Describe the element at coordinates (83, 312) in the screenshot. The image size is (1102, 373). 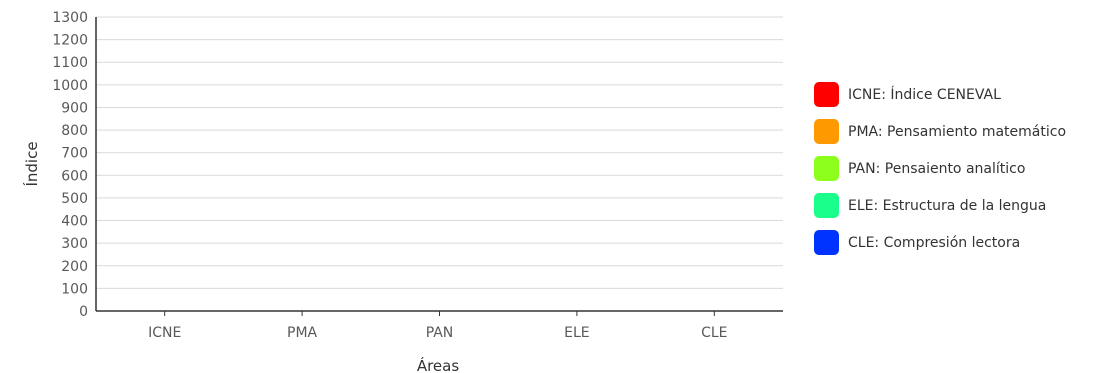
I see `y-tick-label: 0` at that location.